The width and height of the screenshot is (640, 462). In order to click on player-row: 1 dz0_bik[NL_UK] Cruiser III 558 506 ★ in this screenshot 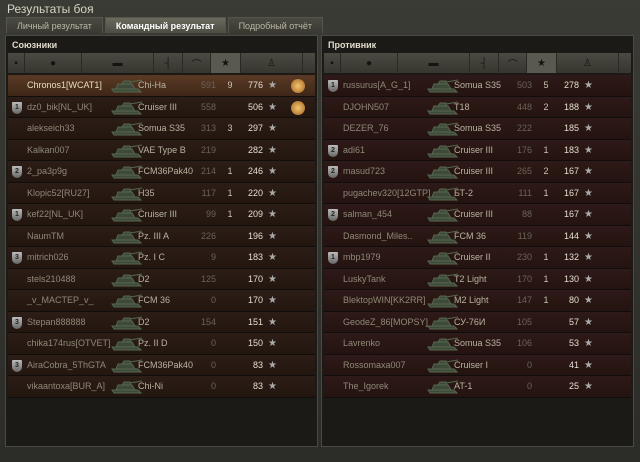, I will do `click(161, 107)`.